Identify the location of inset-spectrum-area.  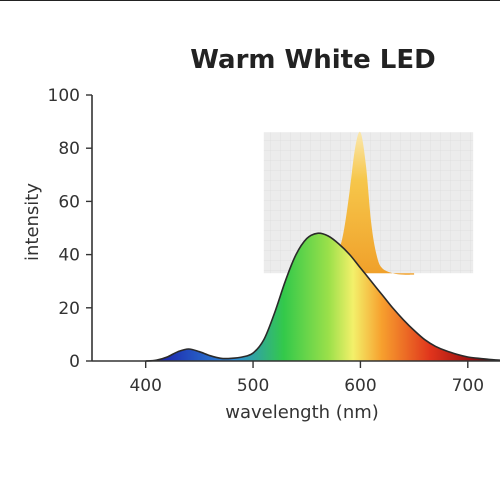
(358, 203).